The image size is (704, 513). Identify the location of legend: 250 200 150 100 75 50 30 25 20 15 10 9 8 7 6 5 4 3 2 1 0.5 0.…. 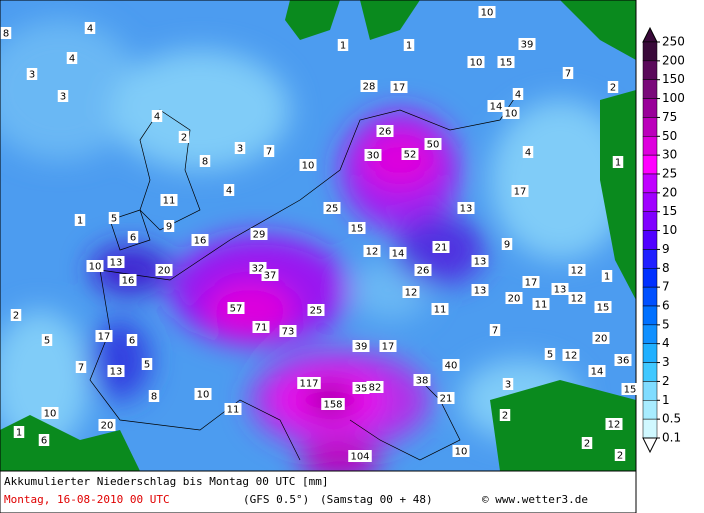
(663, 240).